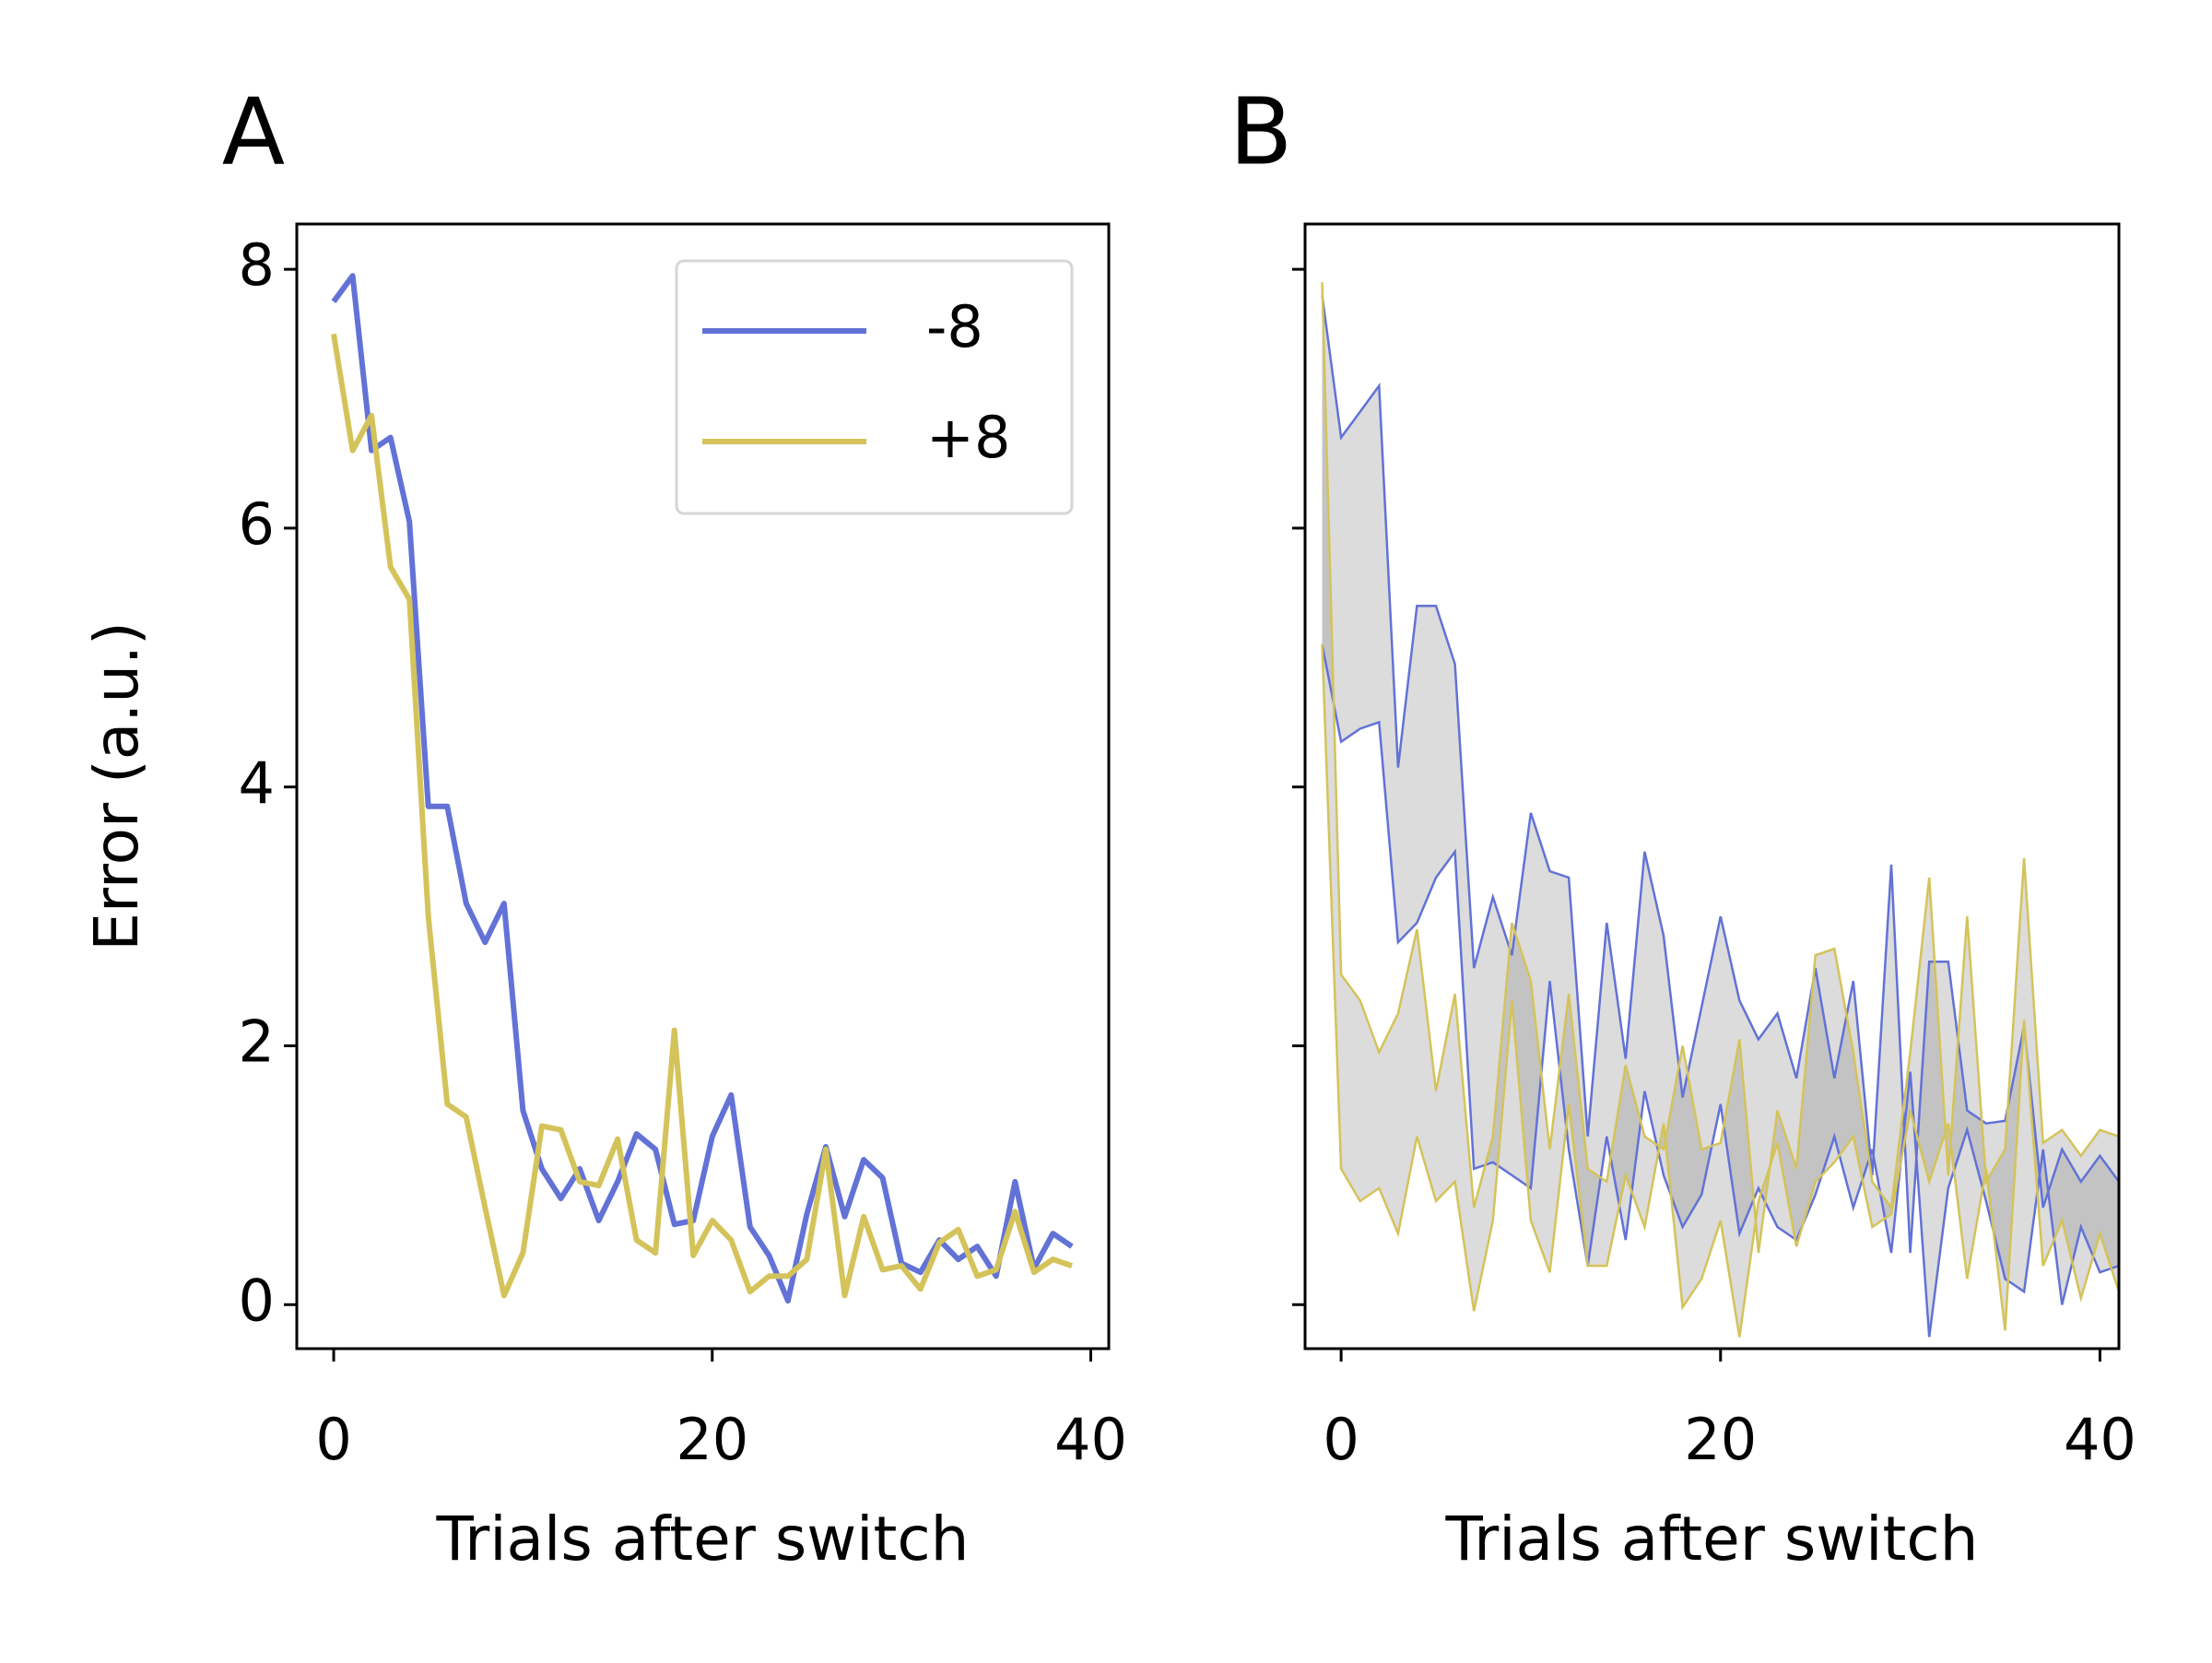  Describe the element at coordinates (116, 786) in the screenshot. I see `y-axis-label: Error (a.u.)` at that location.